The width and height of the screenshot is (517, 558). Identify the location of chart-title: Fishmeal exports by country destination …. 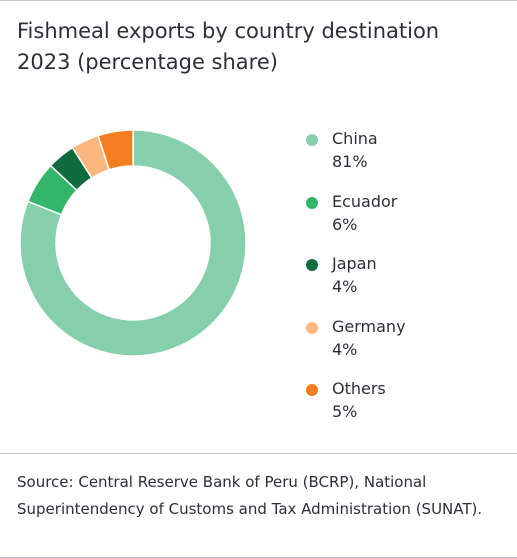
(228, 46).